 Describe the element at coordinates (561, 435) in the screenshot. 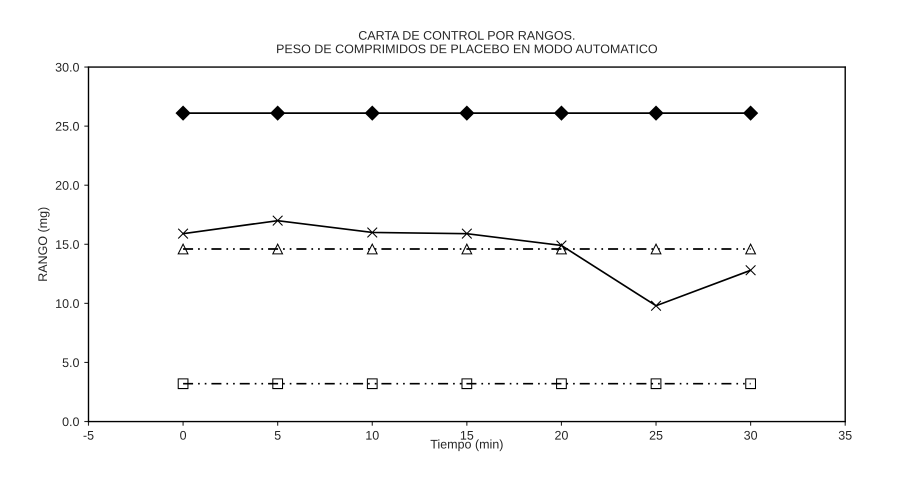

I see `x-tick-label: 20` at that location.